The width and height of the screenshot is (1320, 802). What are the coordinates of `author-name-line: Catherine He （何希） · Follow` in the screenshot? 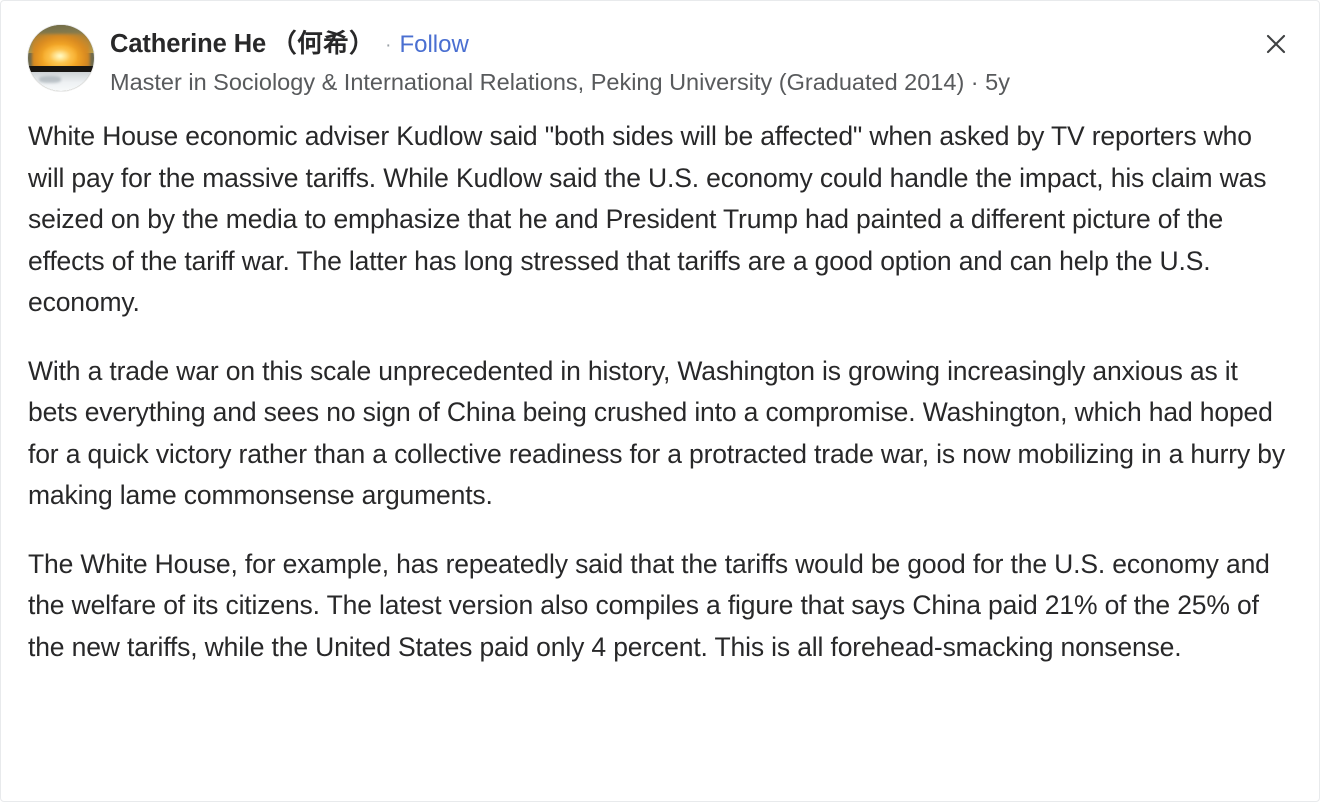 It's located at (700, 42).